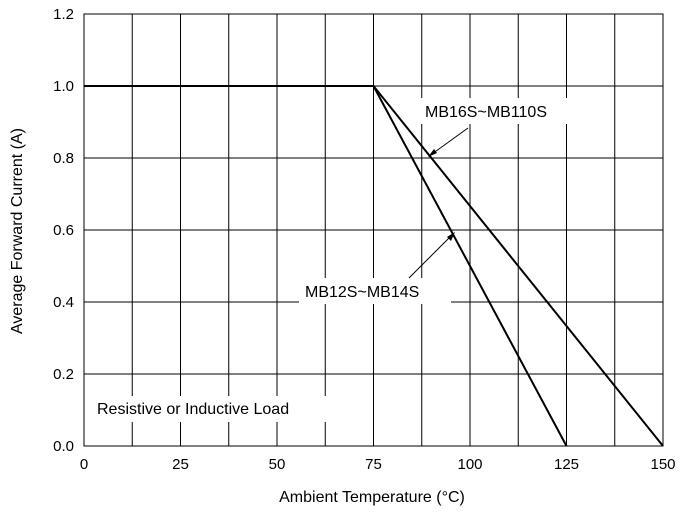 The height and width of the screenshot is (514, 680). Describe the element at coordinates (180, 464) in the screenshot. I see `x-tick-label: 25` at that location.